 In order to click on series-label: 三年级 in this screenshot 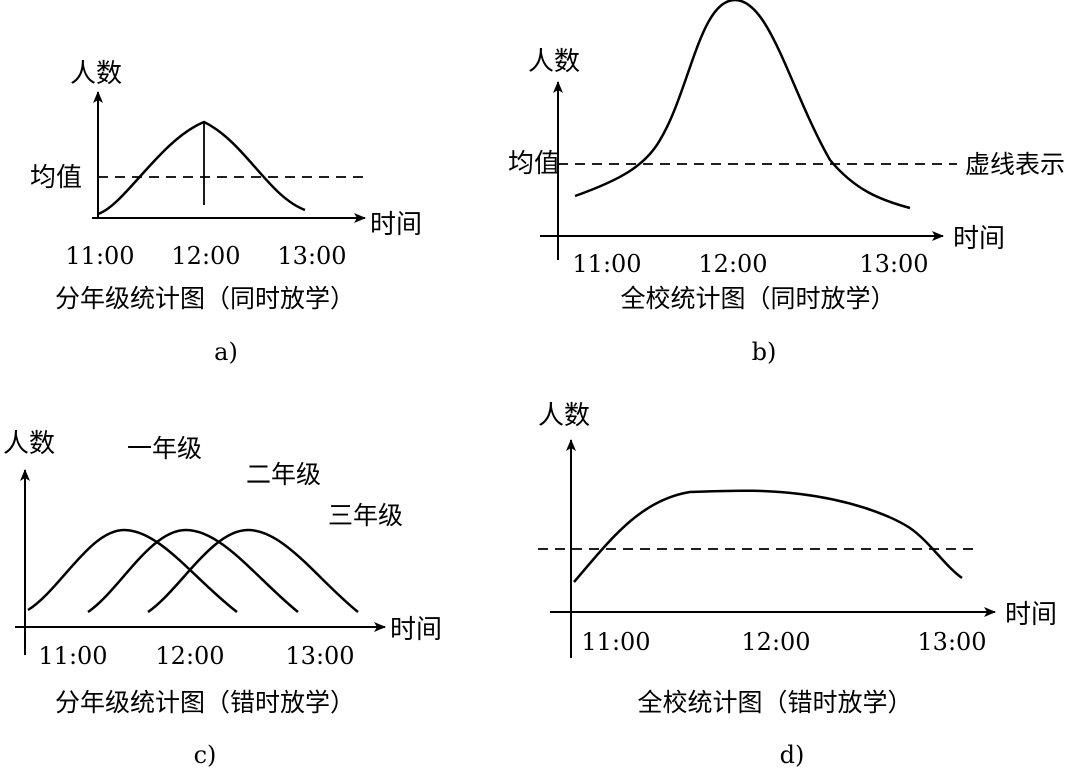, I will do `click(365, 515)`.